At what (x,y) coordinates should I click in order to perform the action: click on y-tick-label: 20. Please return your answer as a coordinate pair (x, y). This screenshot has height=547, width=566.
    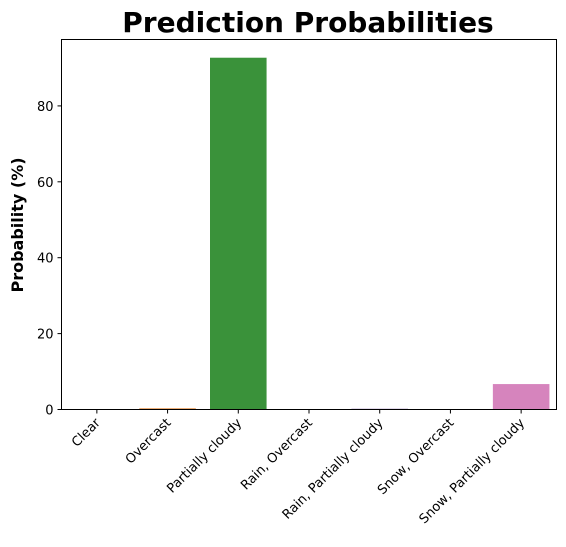
    Looking at the image, I should click on (45, 335).